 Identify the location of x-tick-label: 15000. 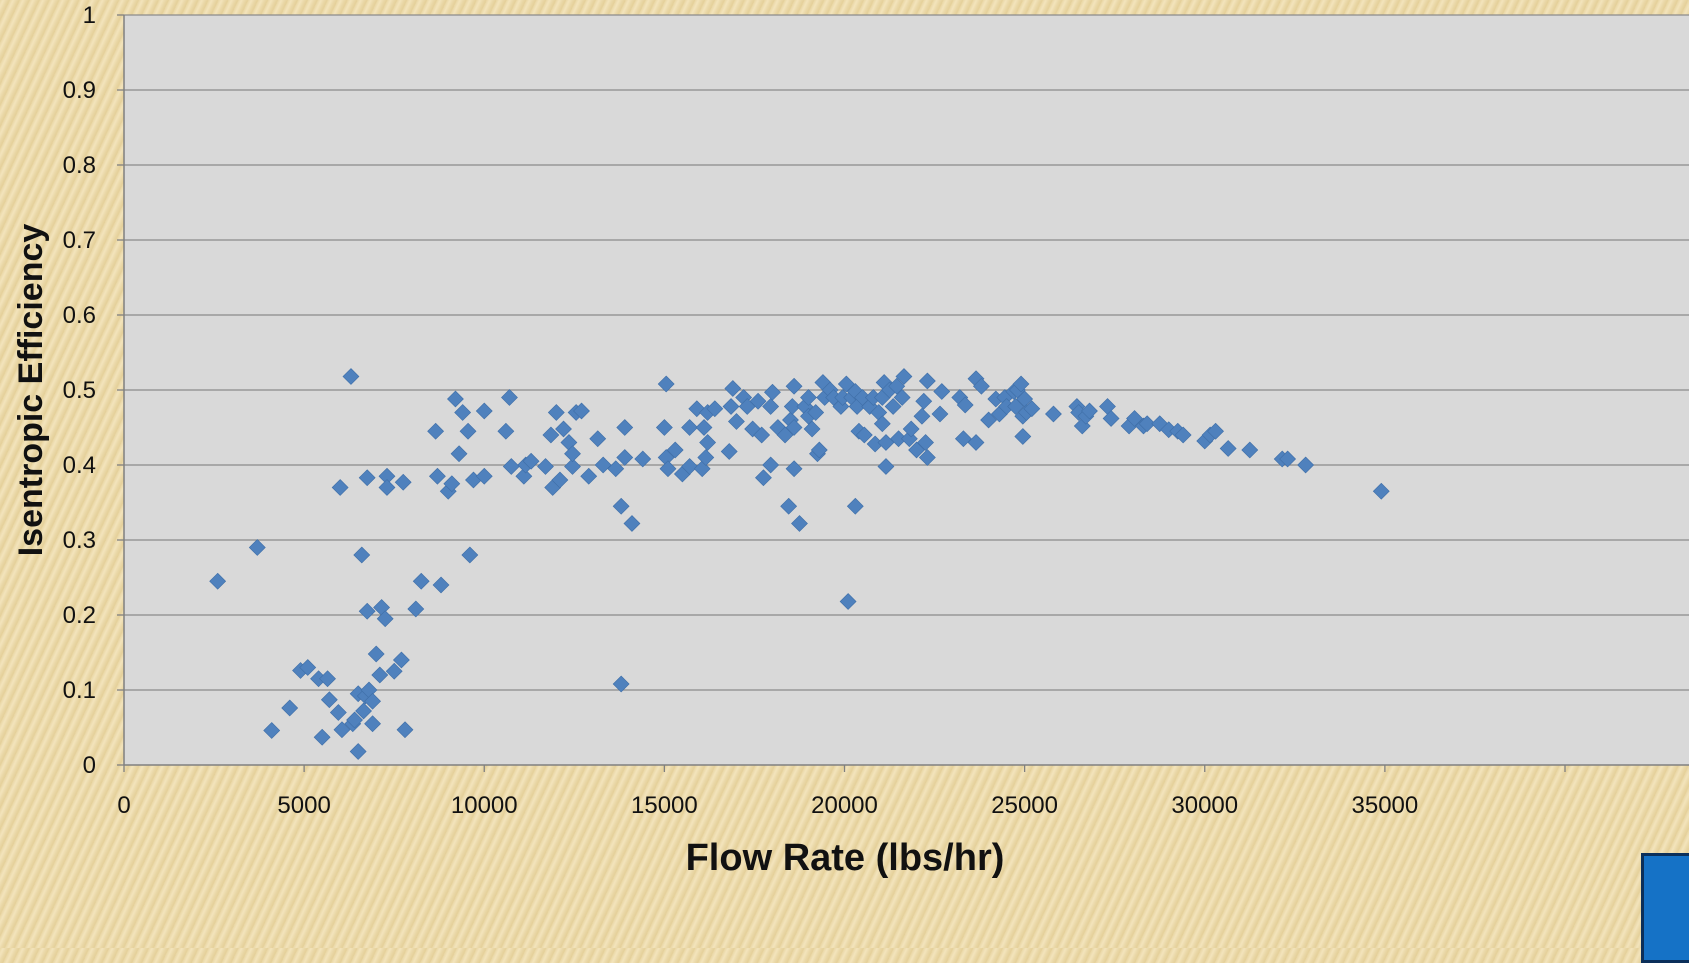
(664, 805).